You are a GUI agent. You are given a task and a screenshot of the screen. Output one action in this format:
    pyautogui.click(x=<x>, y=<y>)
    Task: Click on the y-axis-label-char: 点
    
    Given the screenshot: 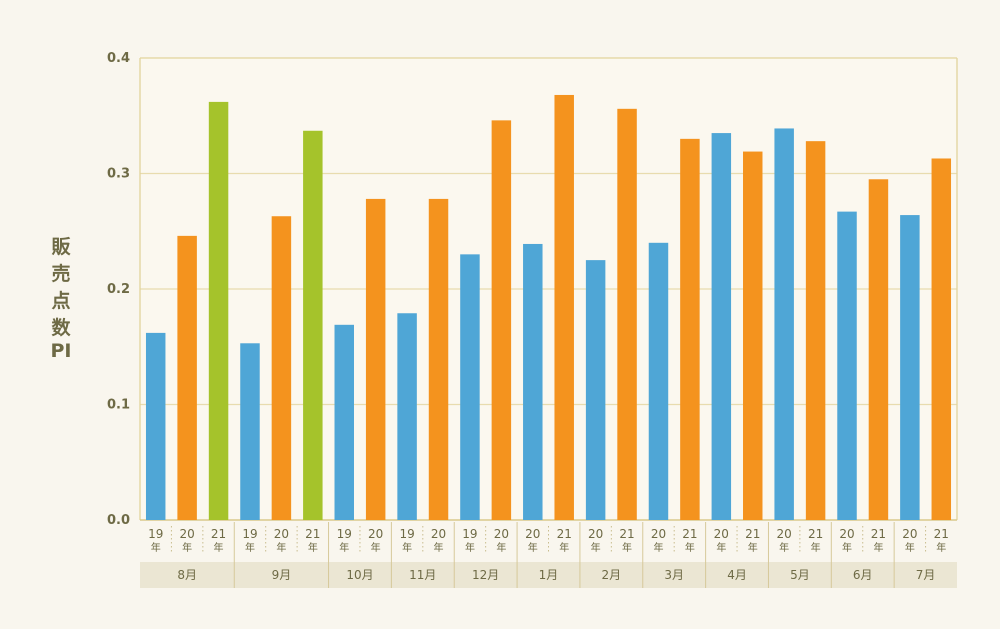 What is the action you would take?
    pyautogui.click(x=61, y=301)
    